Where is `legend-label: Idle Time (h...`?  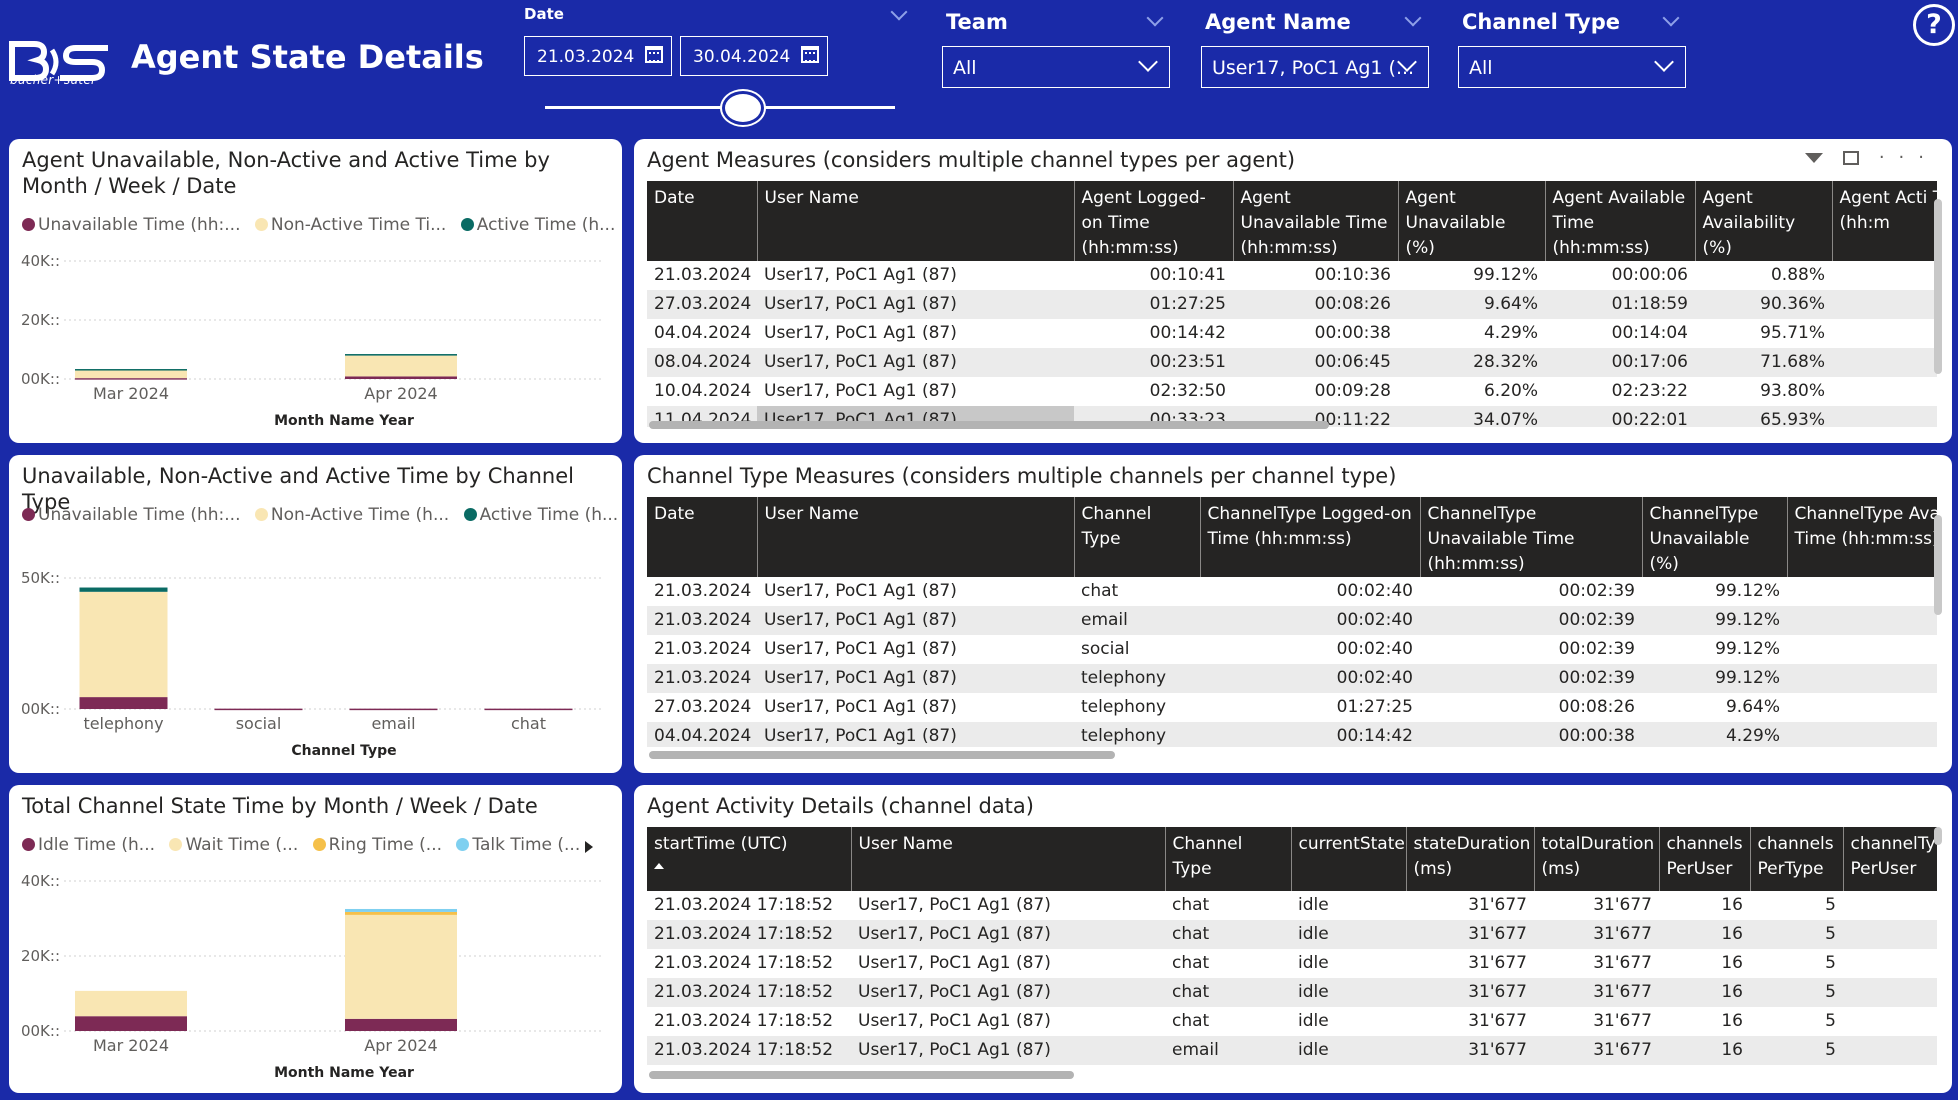 legend-label: Idle Time (h... is located at coordinates (97, 845).